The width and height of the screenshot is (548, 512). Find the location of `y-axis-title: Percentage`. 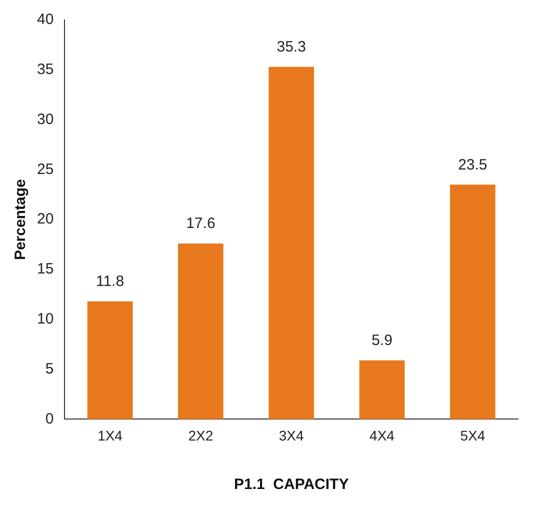

y-axis-title: Percentage is located at coordinates (21, 219).